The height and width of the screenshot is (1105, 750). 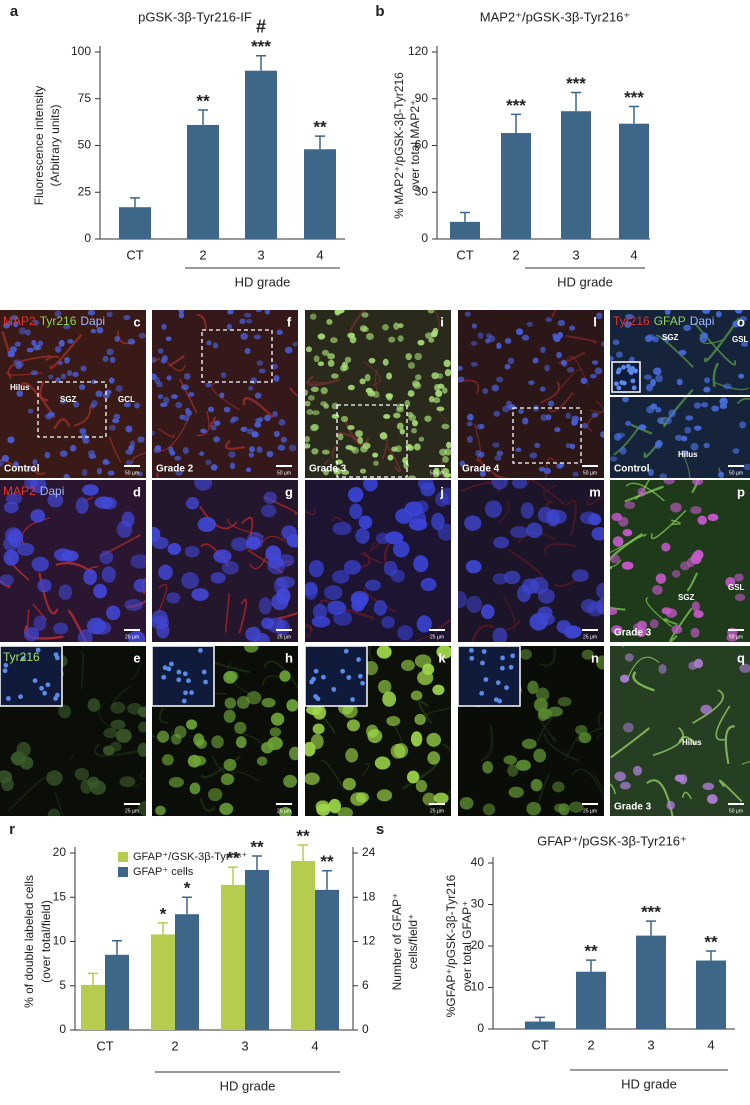 What do you see at coordinates (547, 435) in the screenshot?
I see `zoom-box` at bounding box center [547, 435].